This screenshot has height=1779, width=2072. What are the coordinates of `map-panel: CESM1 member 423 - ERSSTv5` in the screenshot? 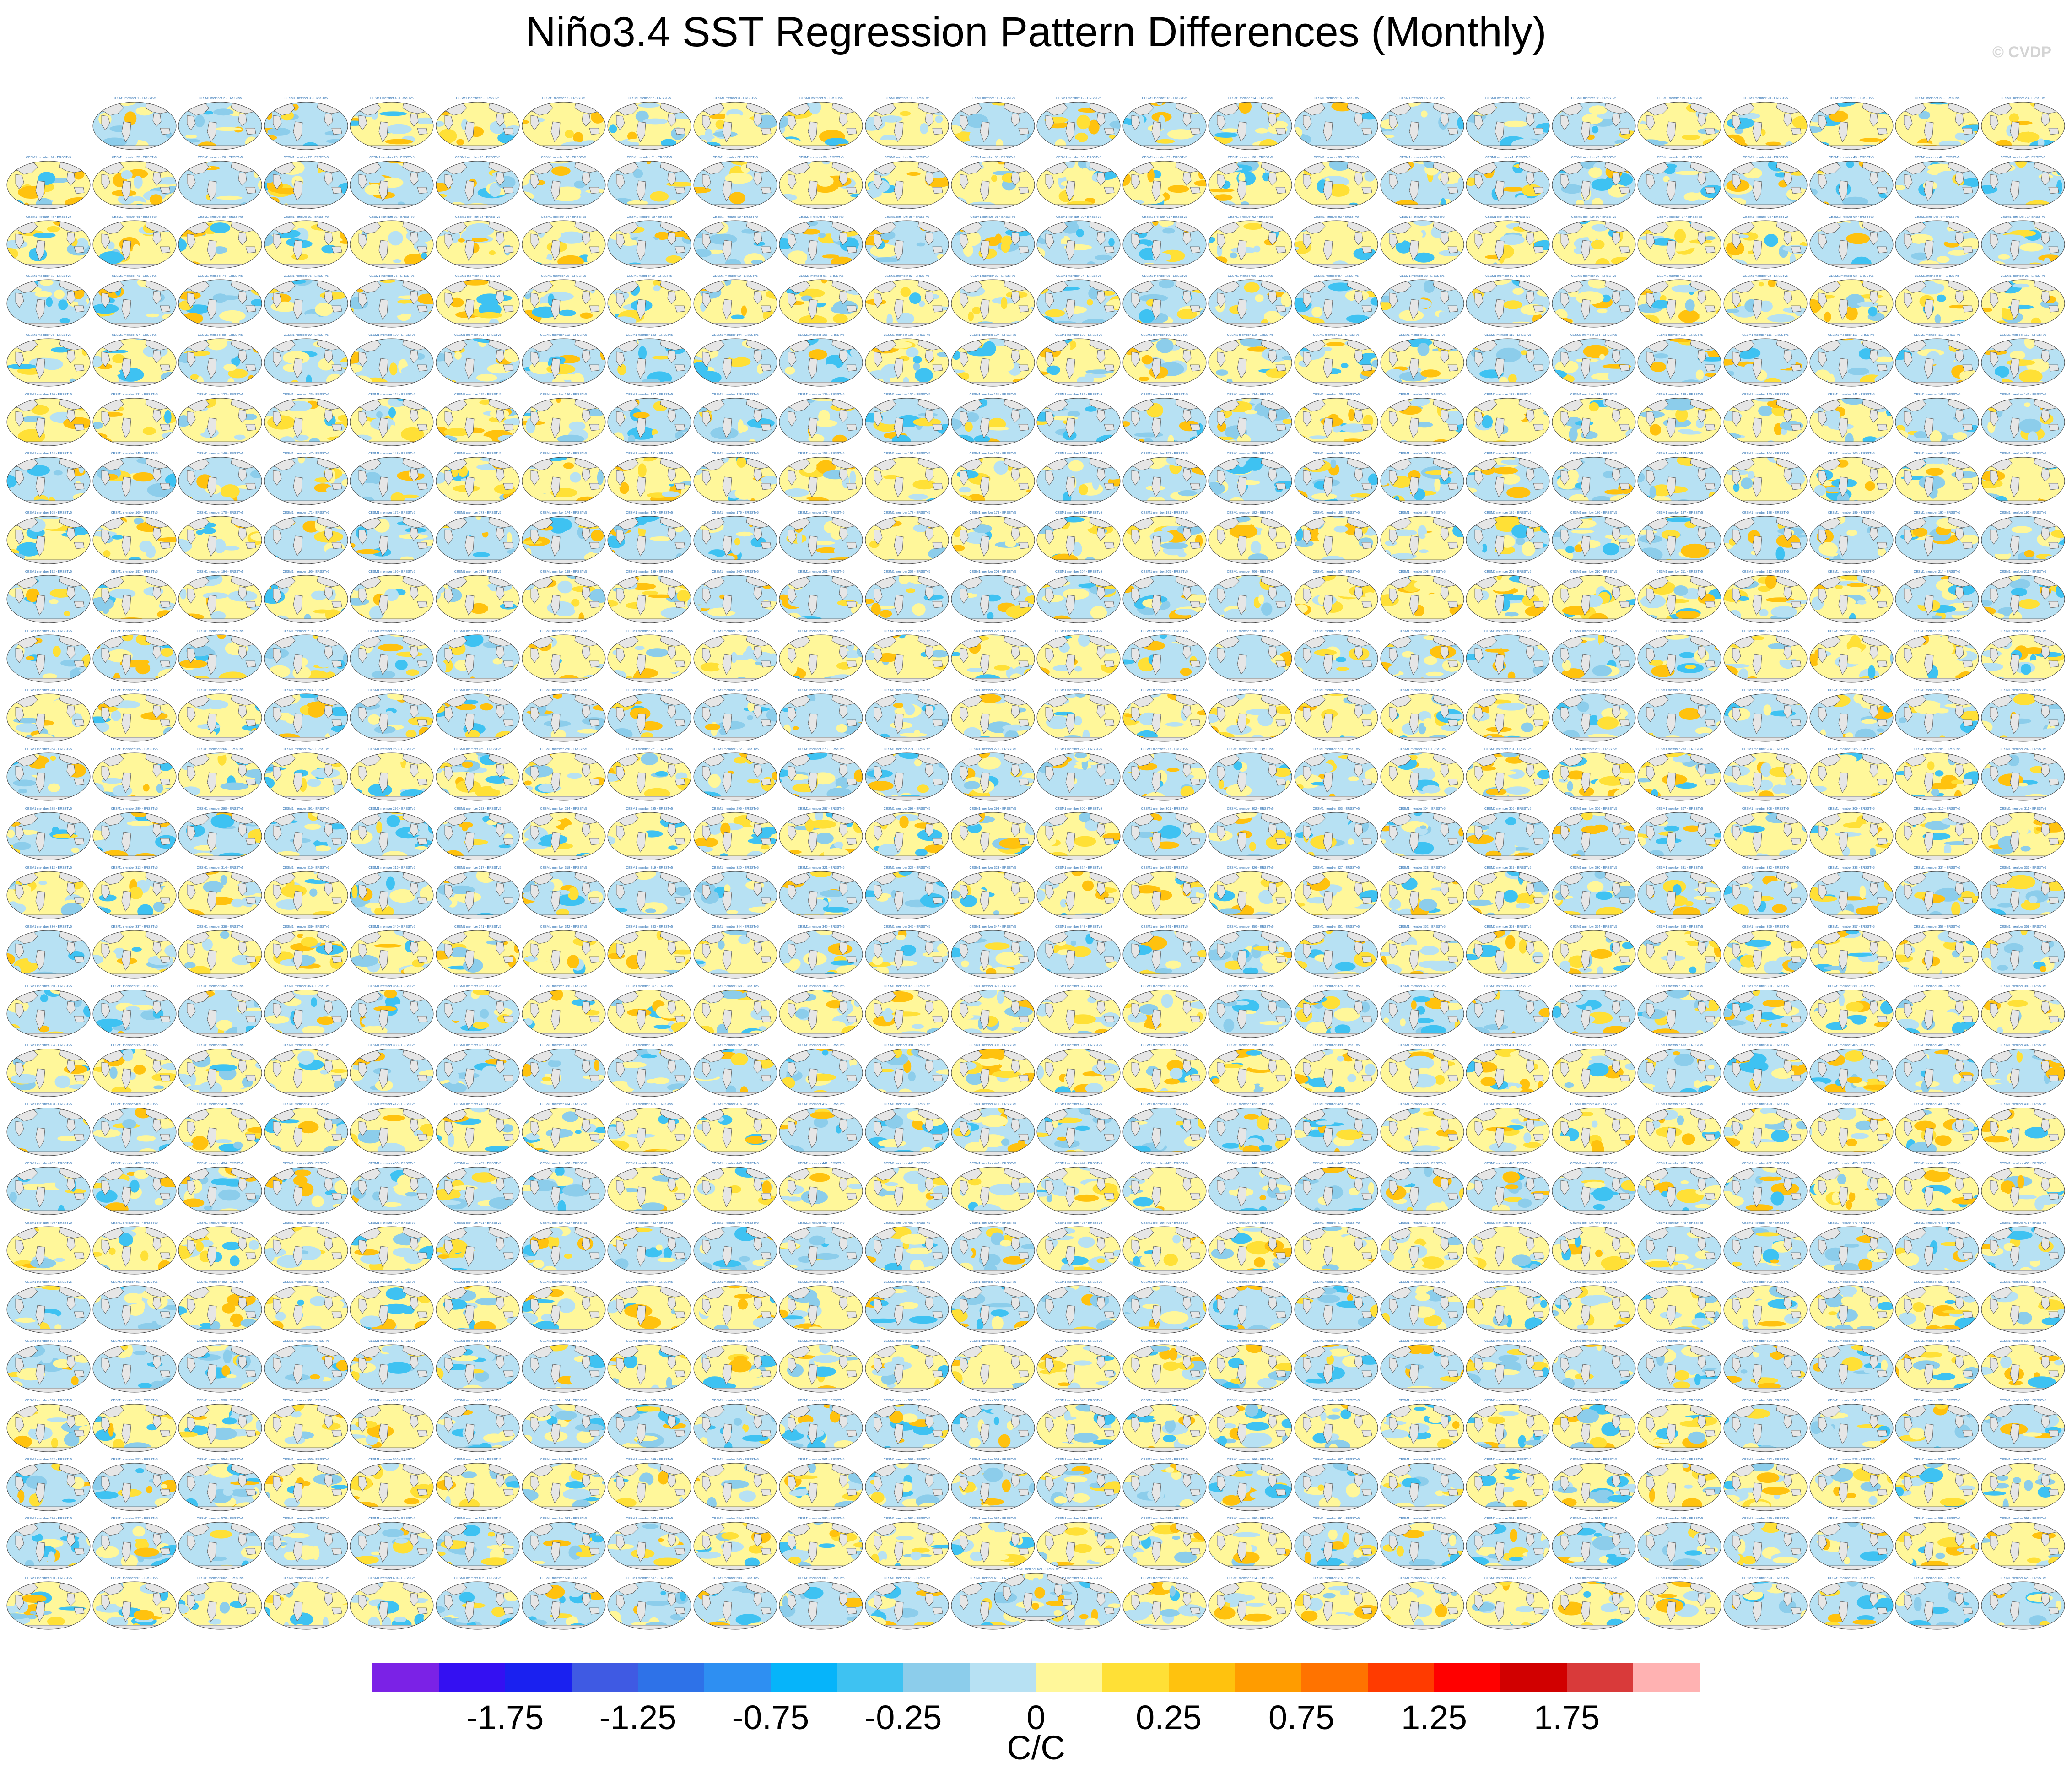 It's located at (1336, 1130).